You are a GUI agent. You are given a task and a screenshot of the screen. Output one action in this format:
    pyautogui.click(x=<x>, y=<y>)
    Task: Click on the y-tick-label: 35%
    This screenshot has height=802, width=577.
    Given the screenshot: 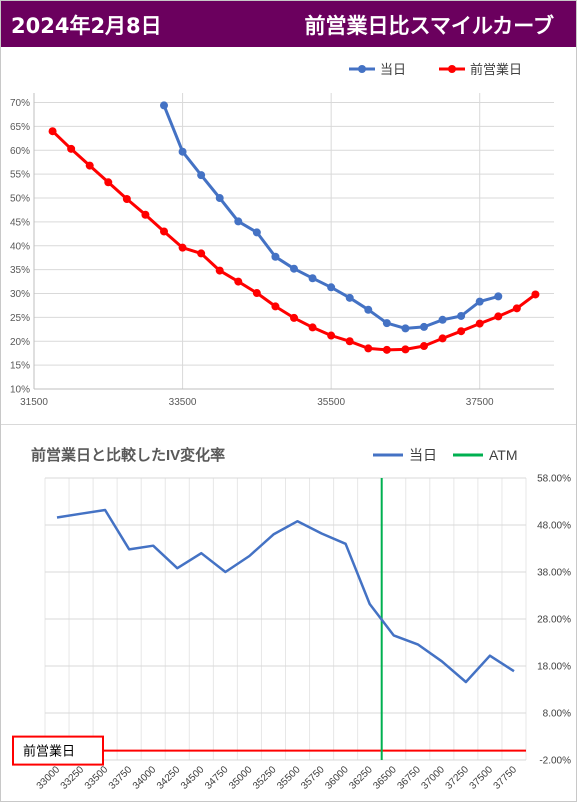 What is the action you would take?
    pyautogui.click(x=20, y=270)
    